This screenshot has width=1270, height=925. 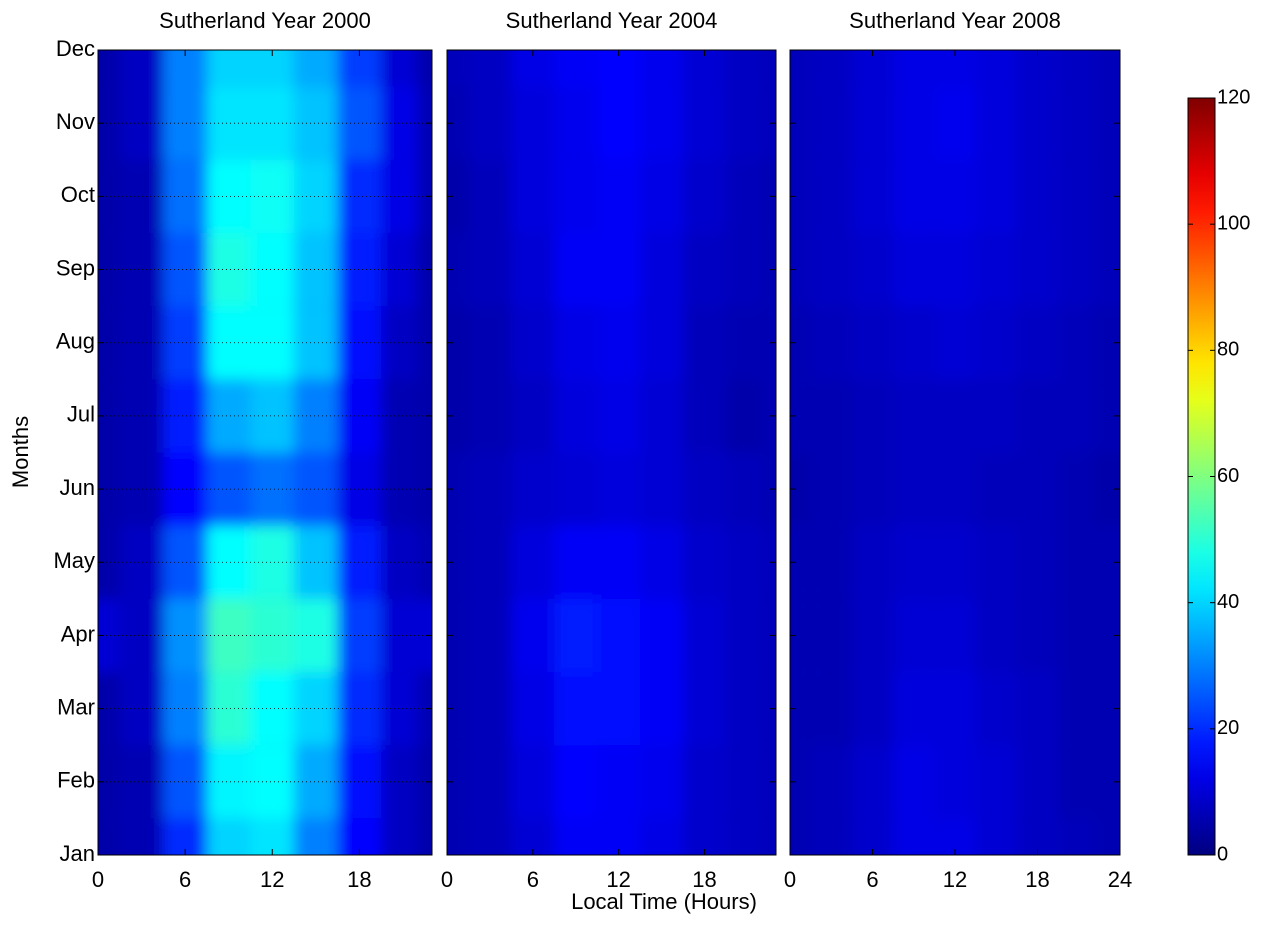 What do you see at coordinates (1120, 879) in the screenshot?
I see `x-tick-label: 24` at bounding box center [1120, 879].